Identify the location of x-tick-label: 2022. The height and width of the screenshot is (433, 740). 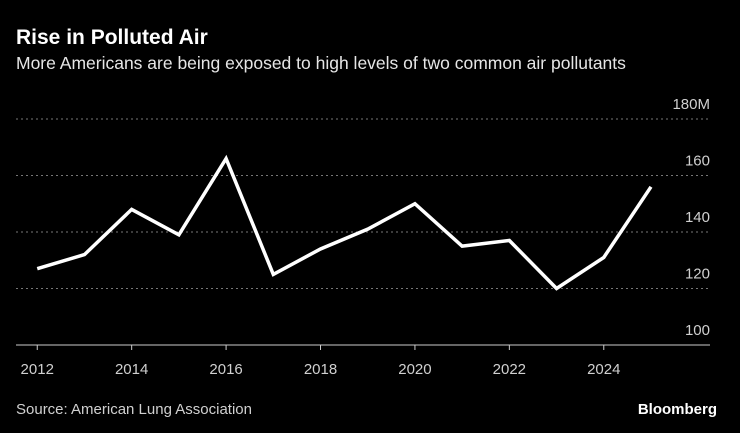
(509, 369).